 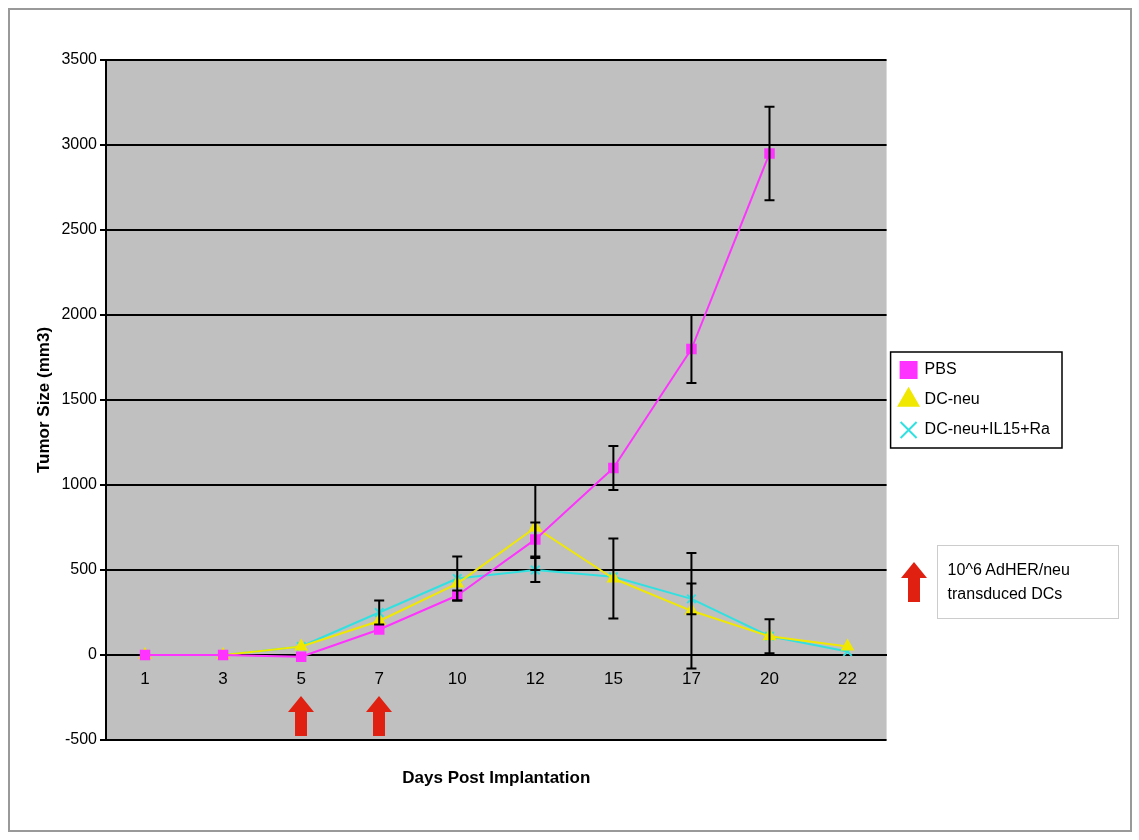 I want to click on y-tick-label: 1500, so click(x=79, y=399).